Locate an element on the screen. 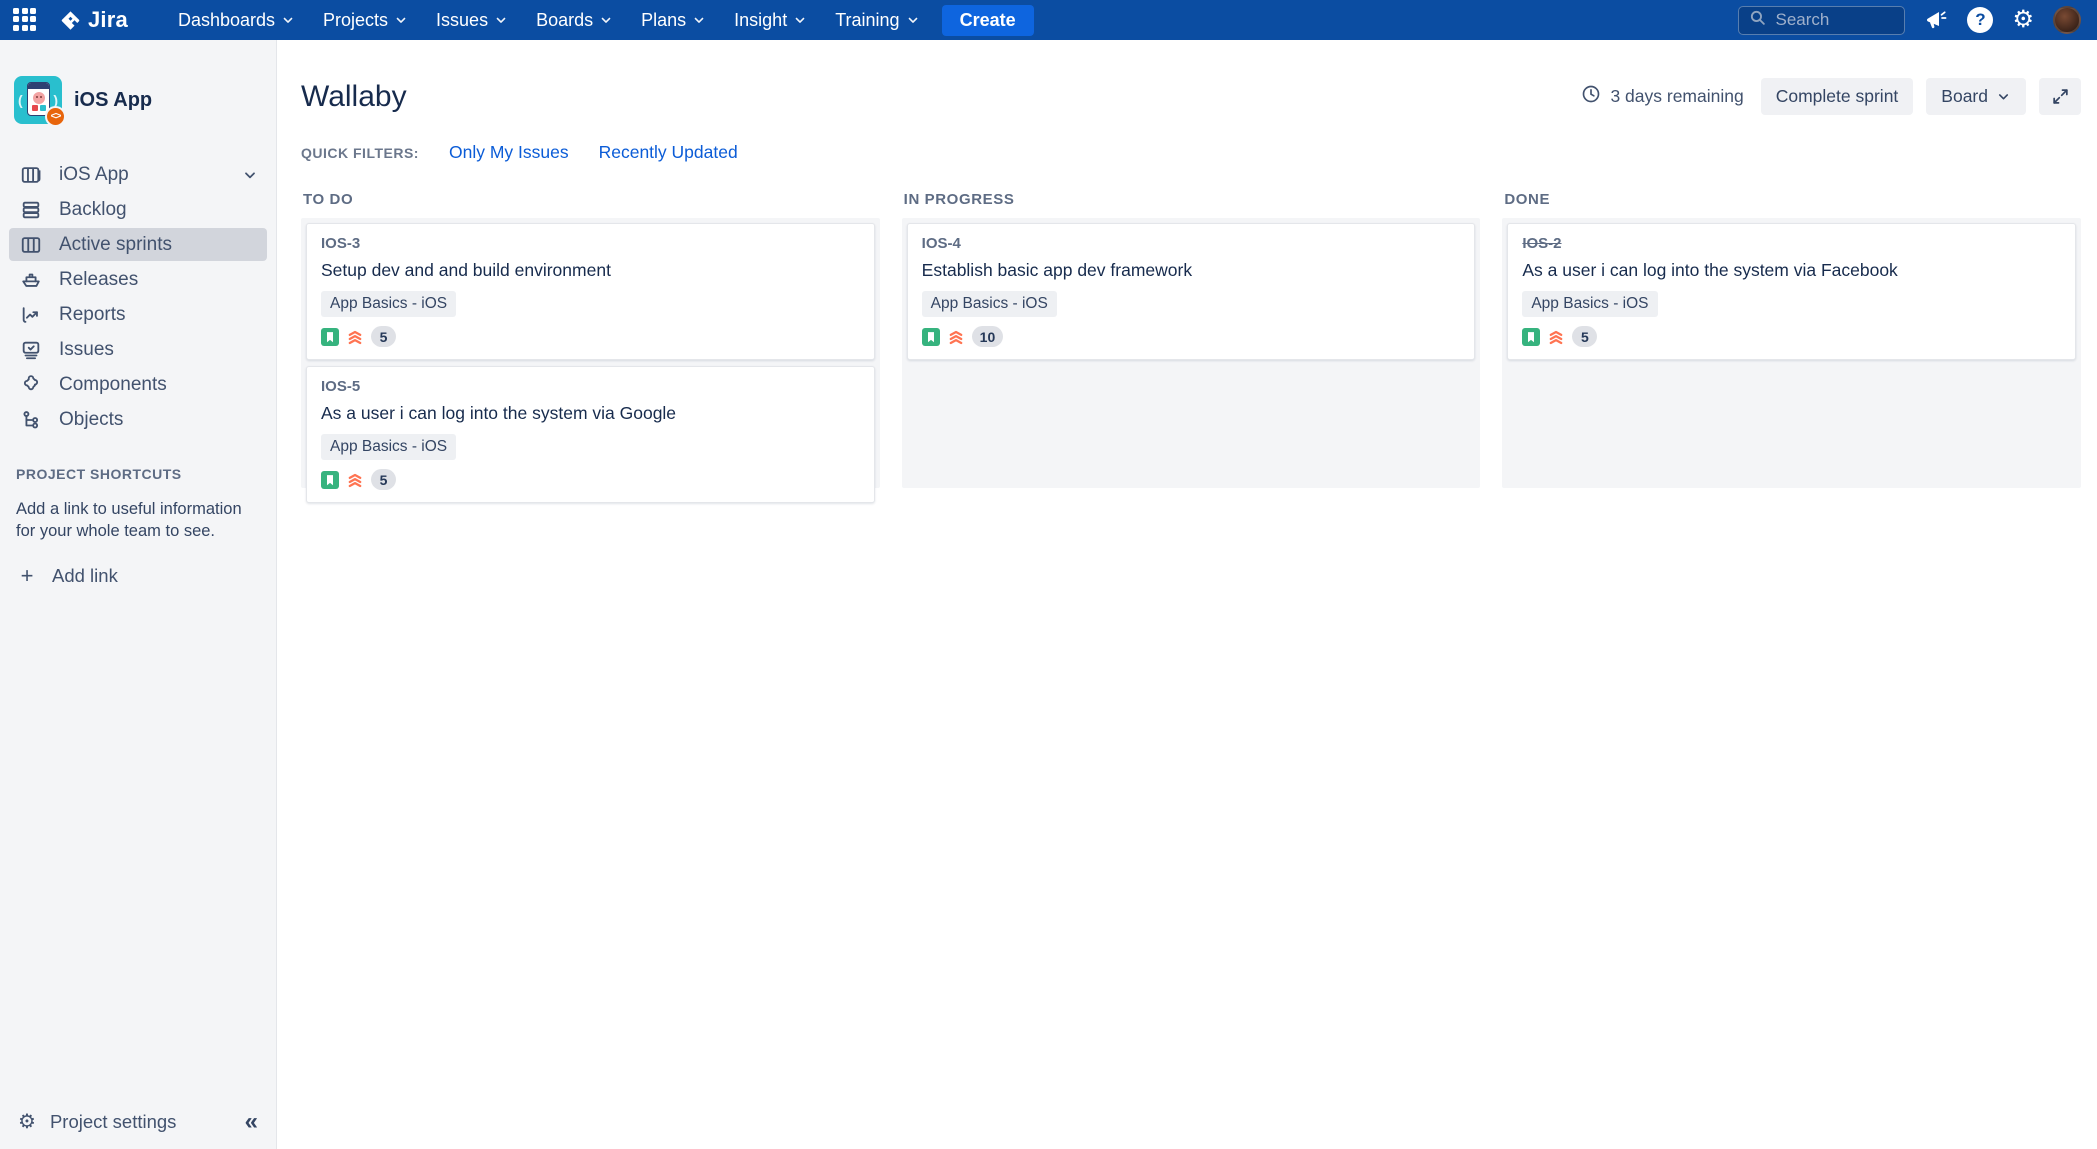 The image size is (2097, 1149). sidebar-item-backlog: Backlog is located at coordinates (138, 209).